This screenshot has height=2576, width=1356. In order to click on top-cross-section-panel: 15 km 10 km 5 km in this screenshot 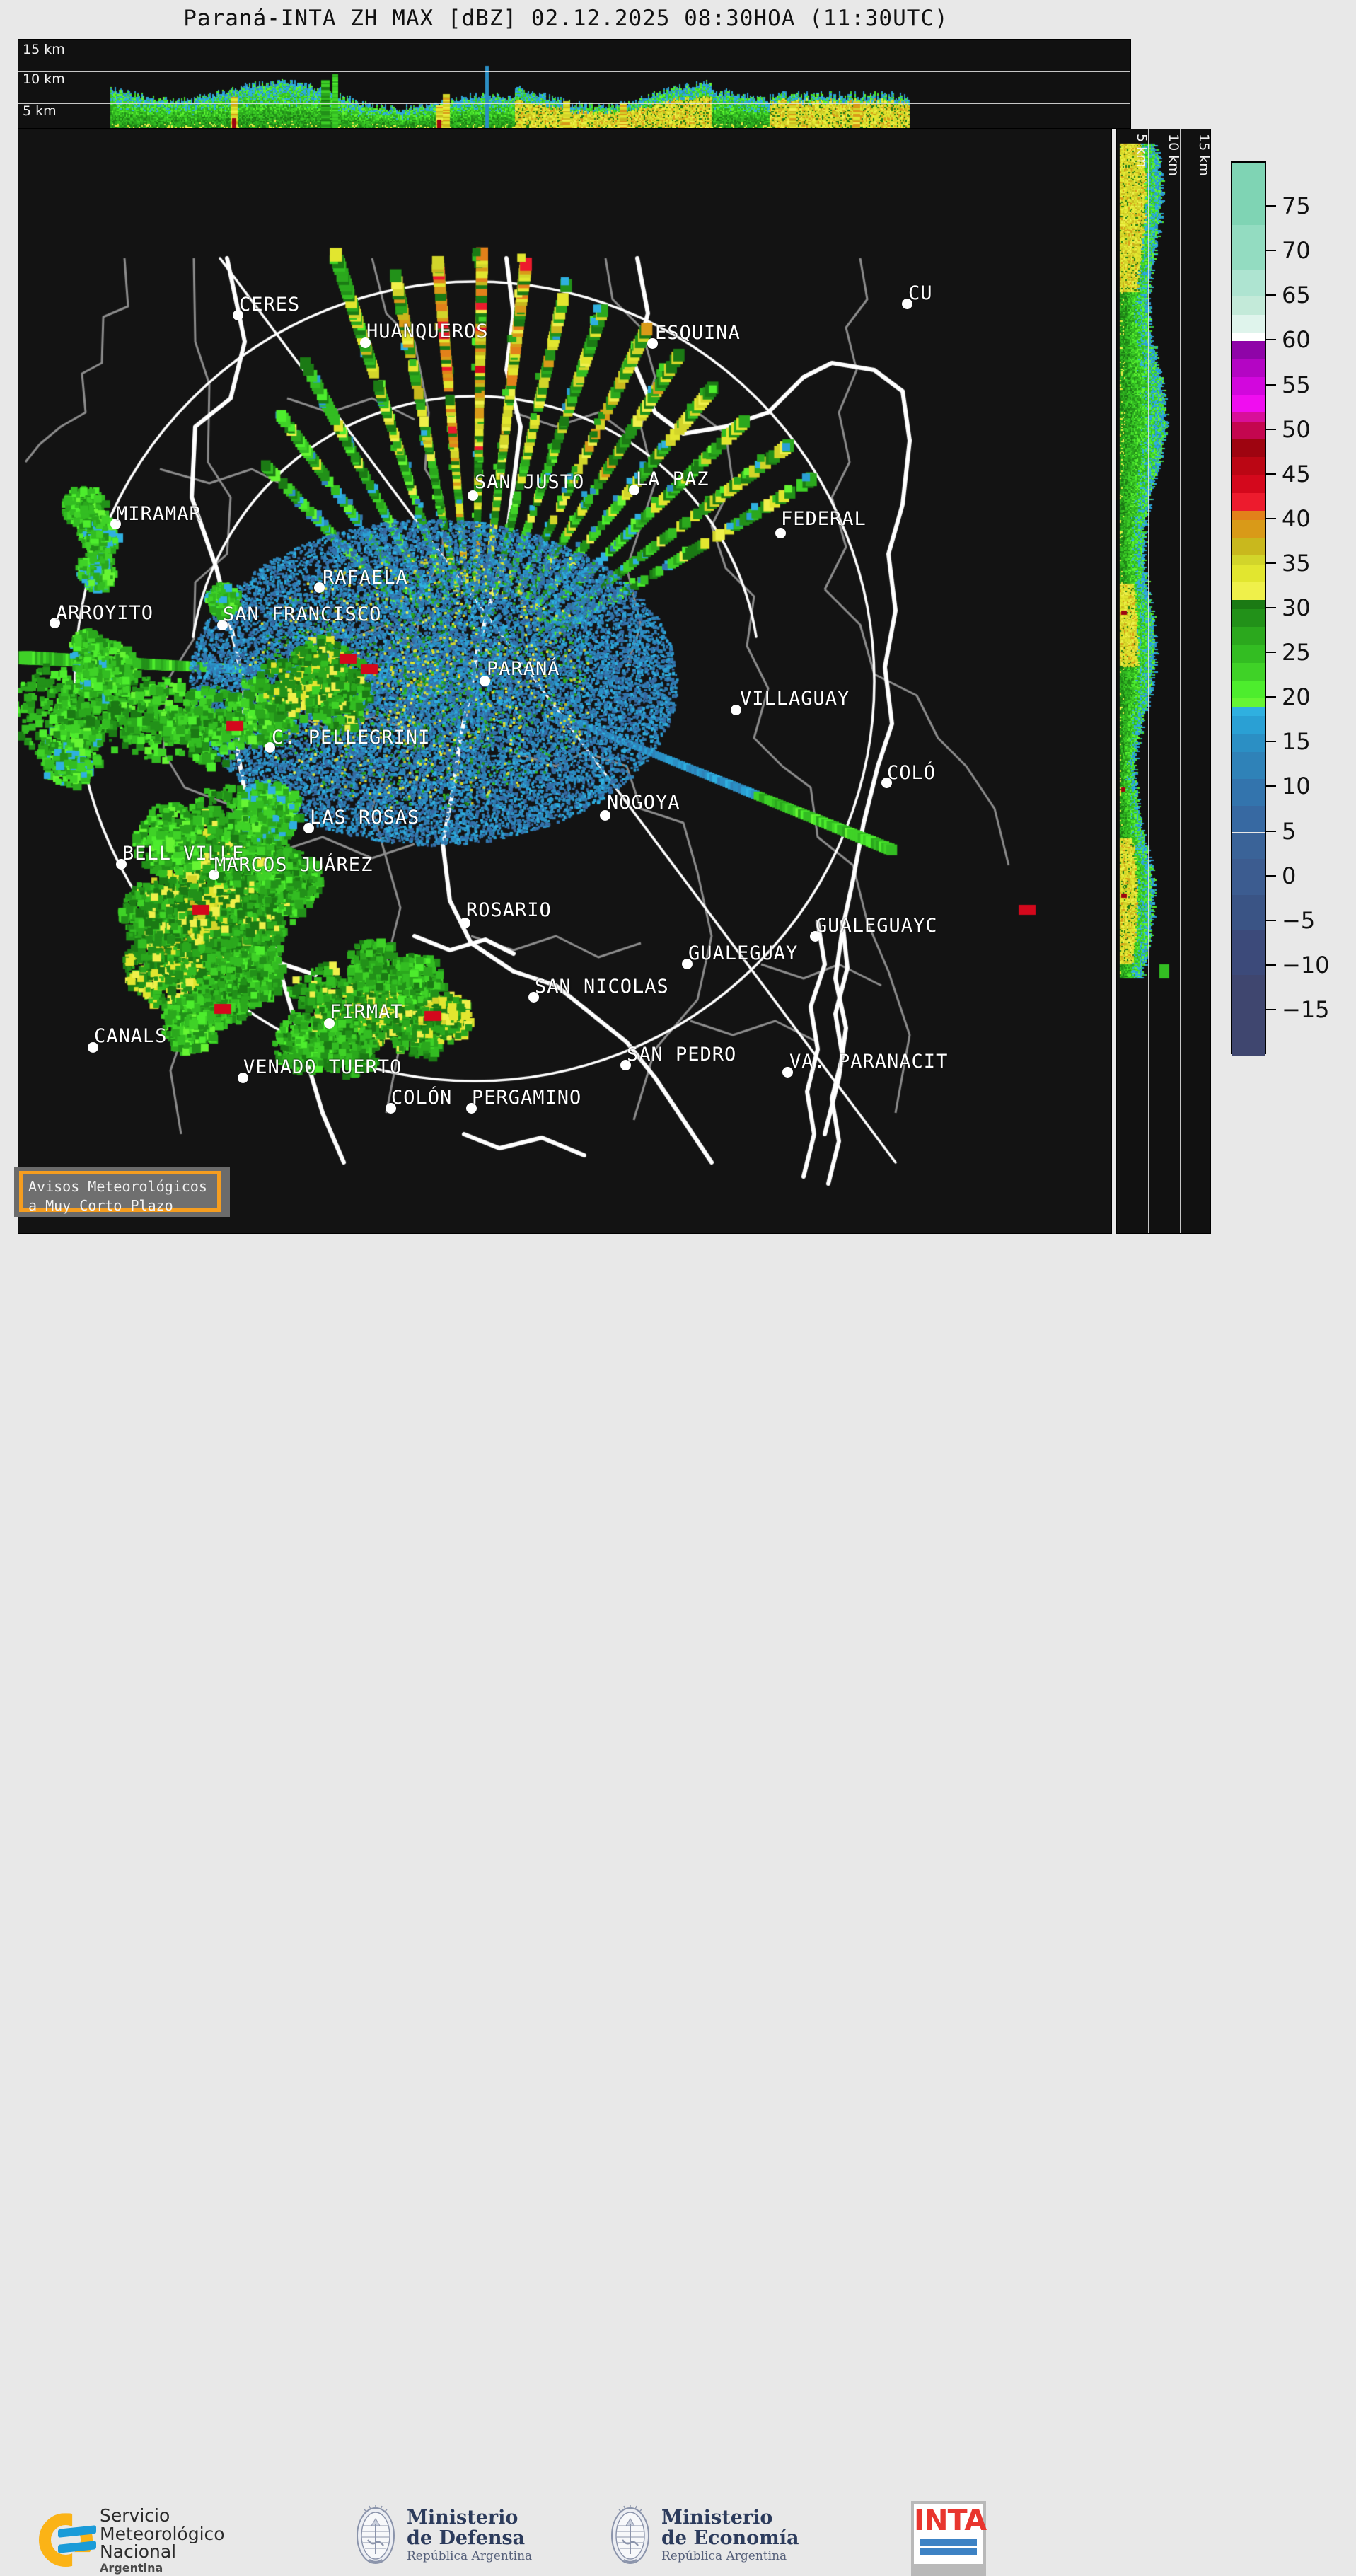, I will do `click(574, 84)`.